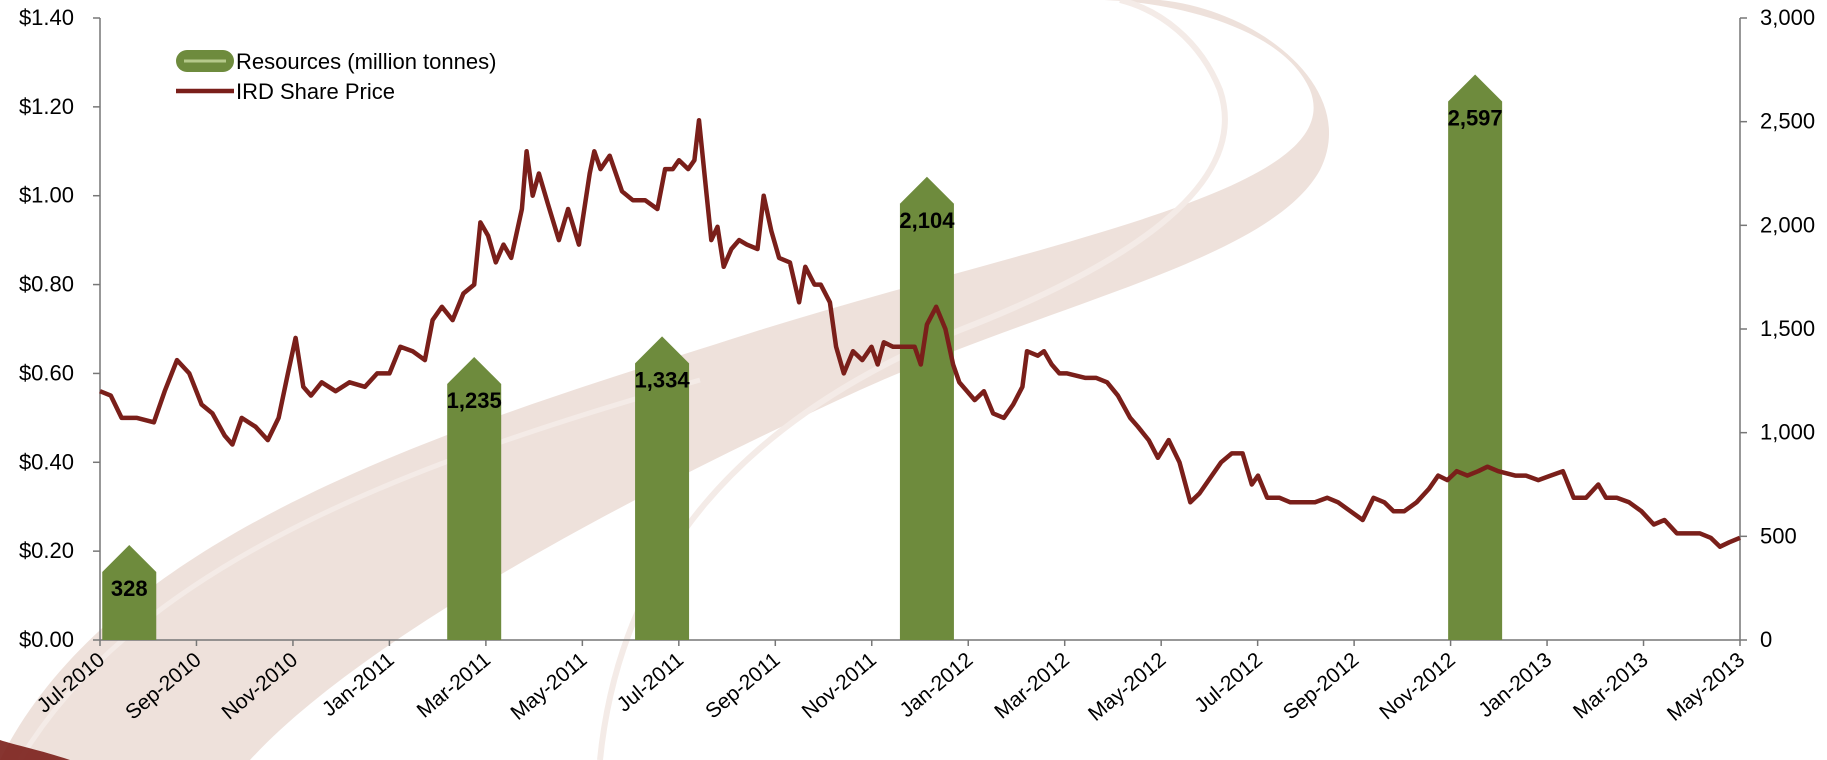 The image size is (1827, 760). Describe the element at coordinates (742, 685) in the screenshot. I see `x-tick-label: Sep-2011` at that location.